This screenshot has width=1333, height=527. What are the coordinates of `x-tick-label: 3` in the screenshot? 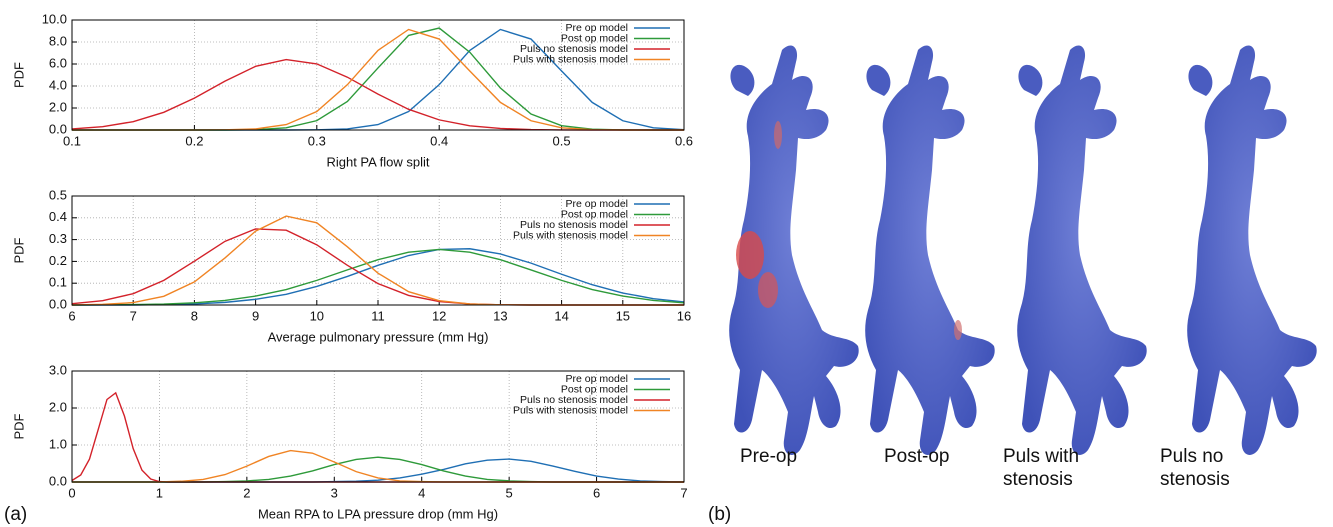 It's located at (334, 492).